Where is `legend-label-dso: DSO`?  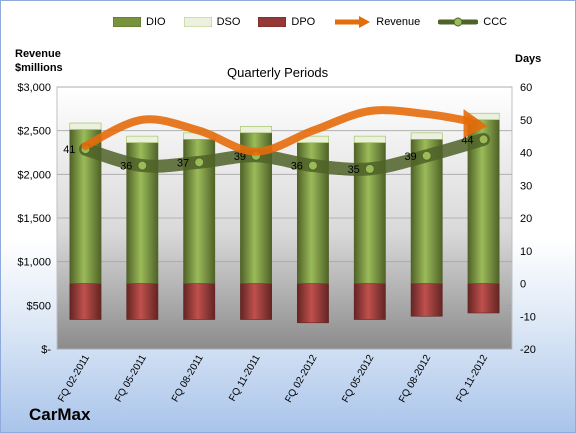
legend-label-dso: DSO is located at coordinates (228, 22).